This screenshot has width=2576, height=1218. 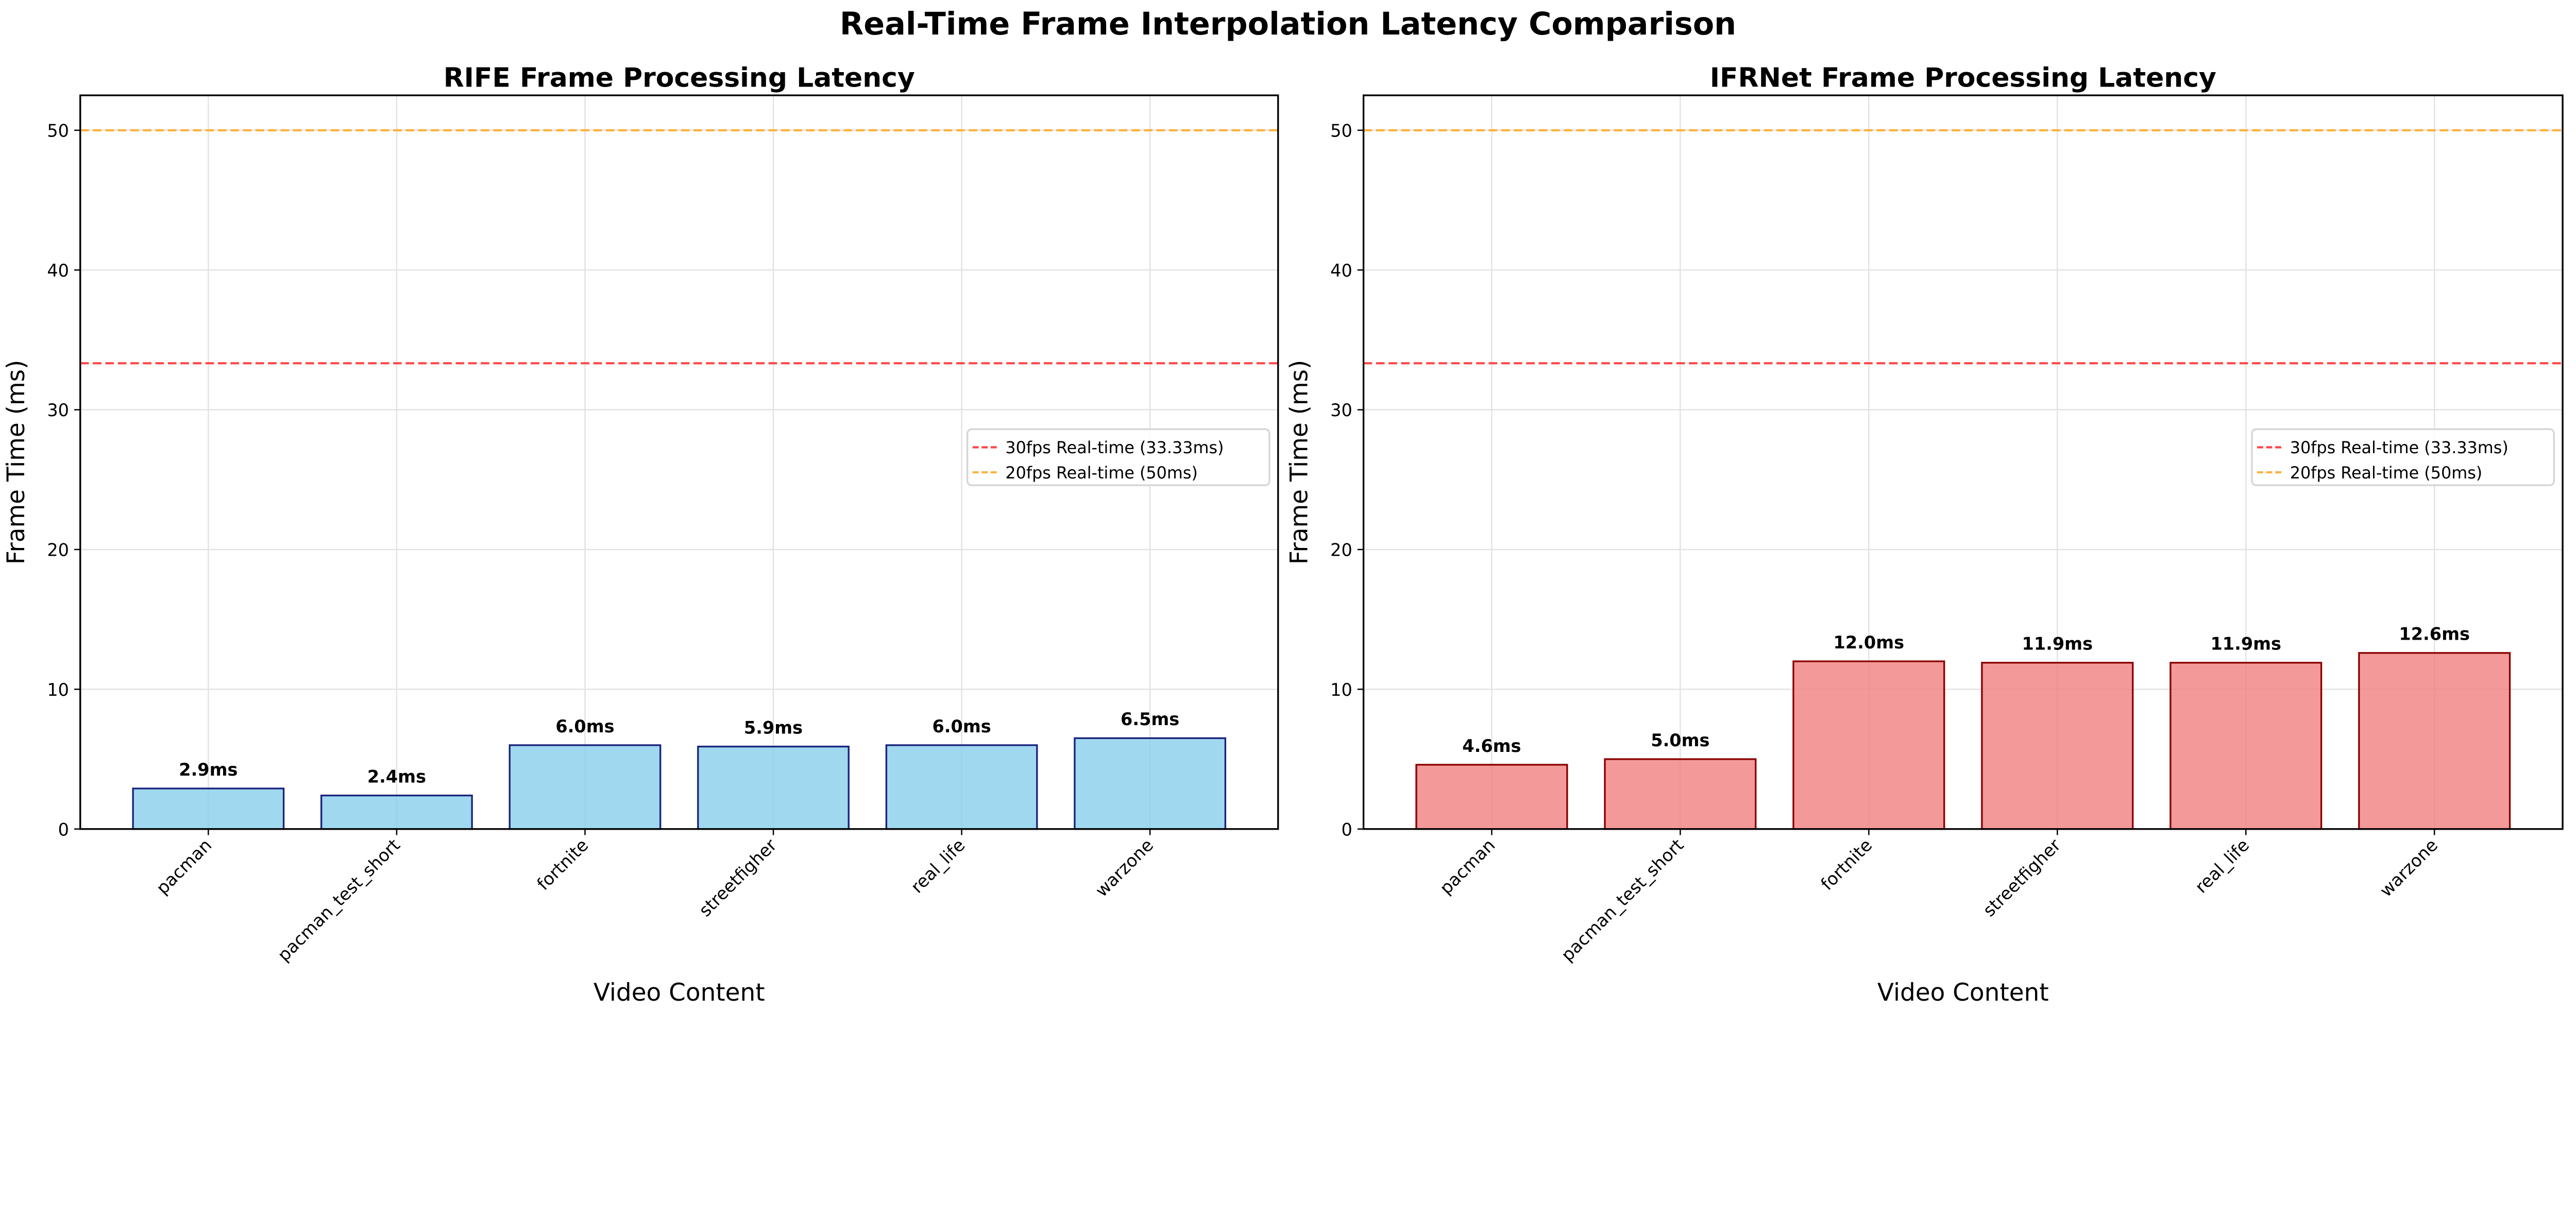 What do you see at coordinates (773, 727) in the screenshot?
I see `bar-value-label: 5.9ms` at bounding box center [773, 727].